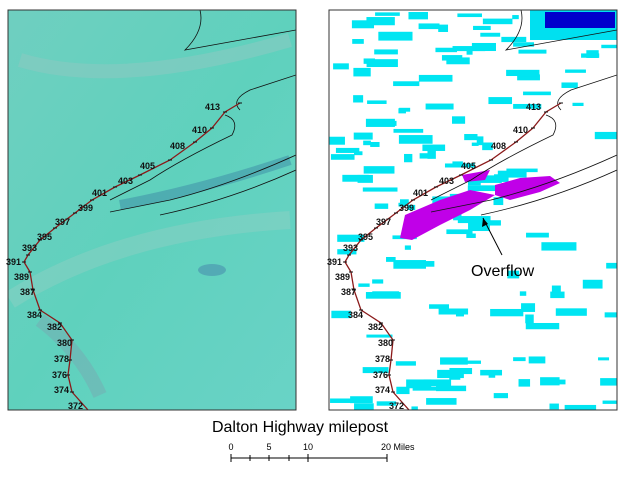 The height and width of the screenshot is (477, 624). Describe the element at coordinates (350, 248) in the screenshot. I see `milepost-label: 393` at that location.